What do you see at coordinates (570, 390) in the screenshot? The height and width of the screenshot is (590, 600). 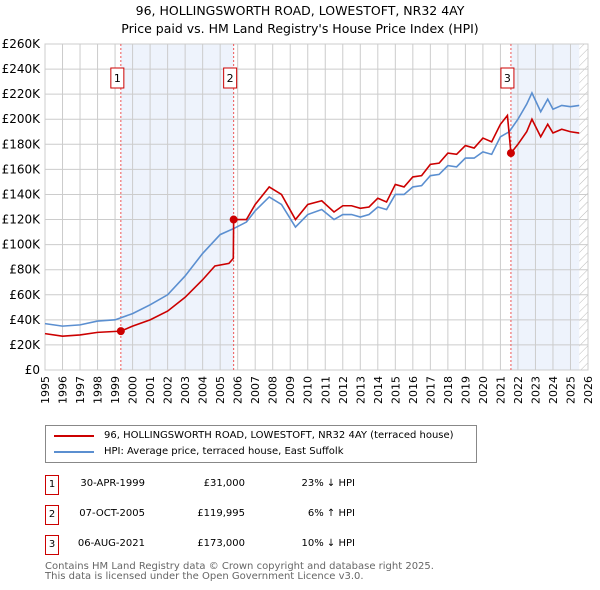 I see `x-tick-label: 2025` at bounding box center [570, 390].